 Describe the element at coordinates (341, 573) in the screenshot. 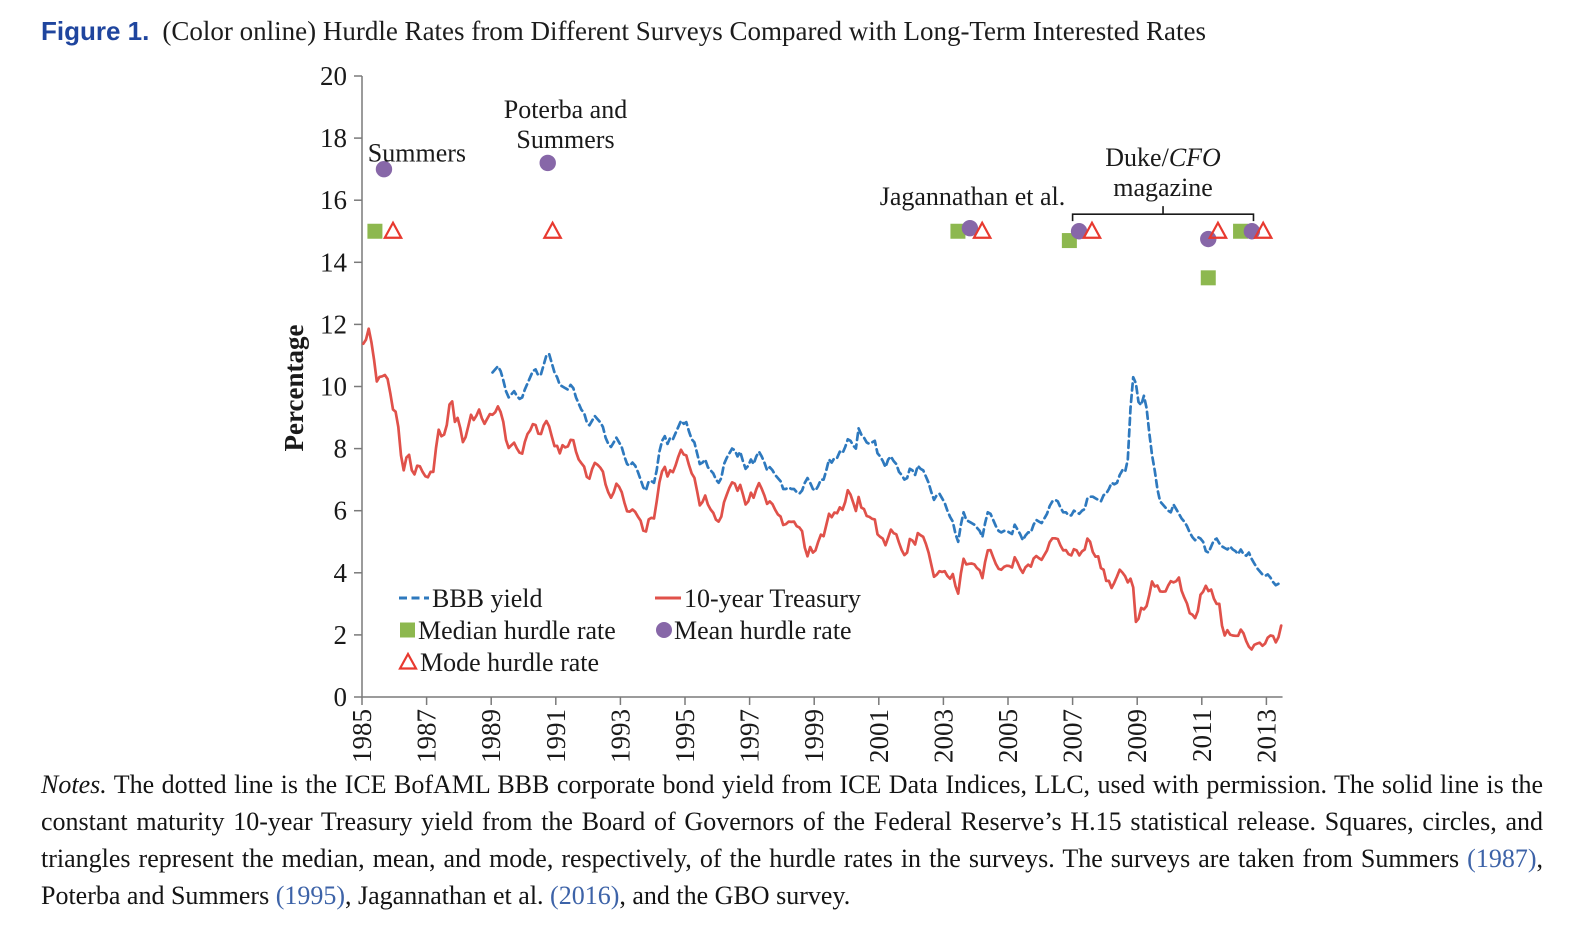

I see `y-tick-label: 4` at that location.